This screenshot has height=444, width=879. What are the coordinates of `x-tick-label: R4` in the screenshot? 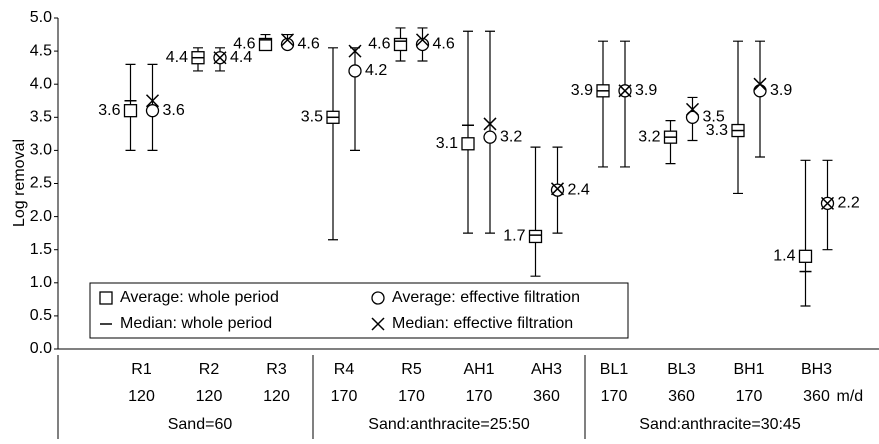 It's located at (344, 369).